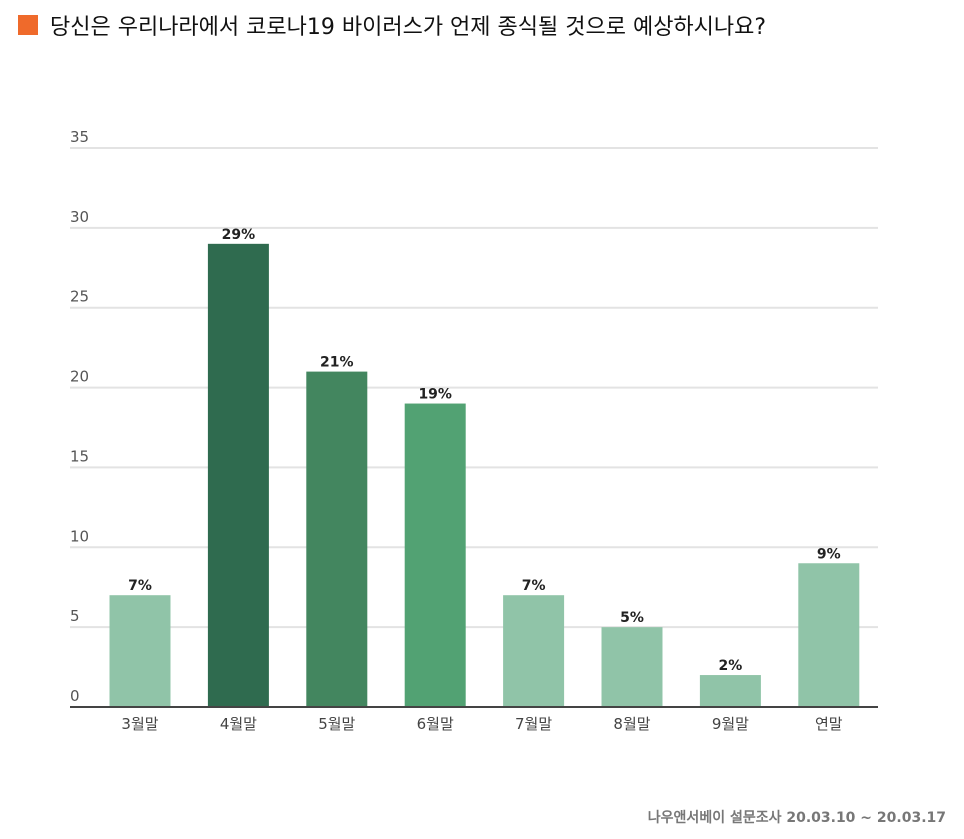  I want to click on data-label: 9%, so click(829, 554).